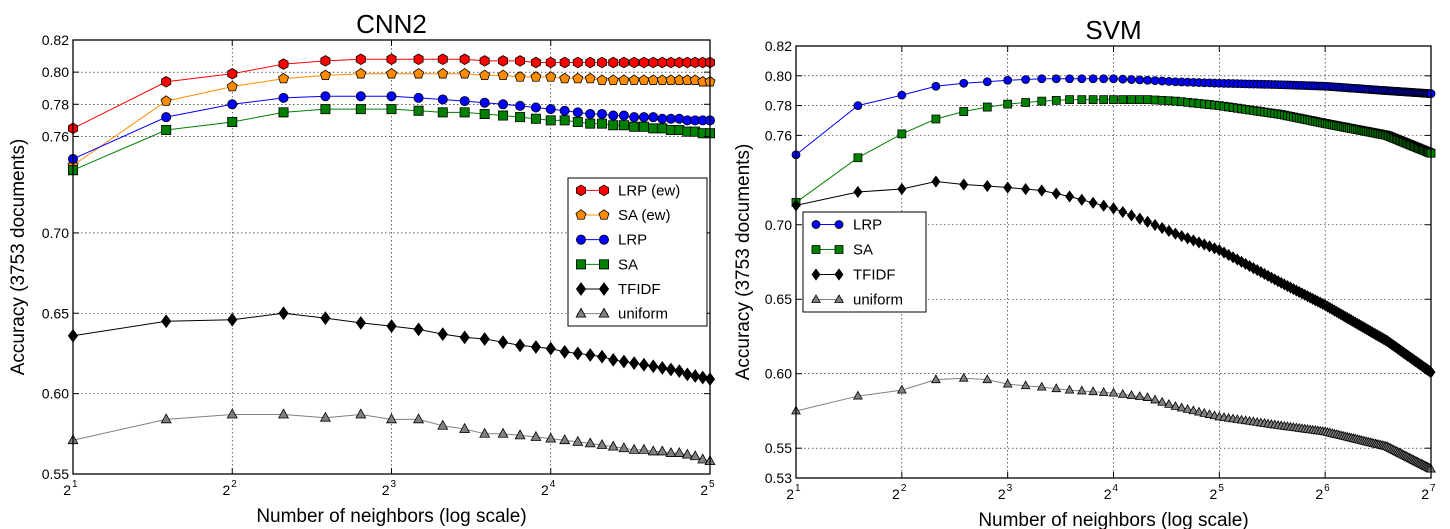 This screenshot has height=529, width=1450. I want to click on y-tick-label: 0.78, so click(778, 106).